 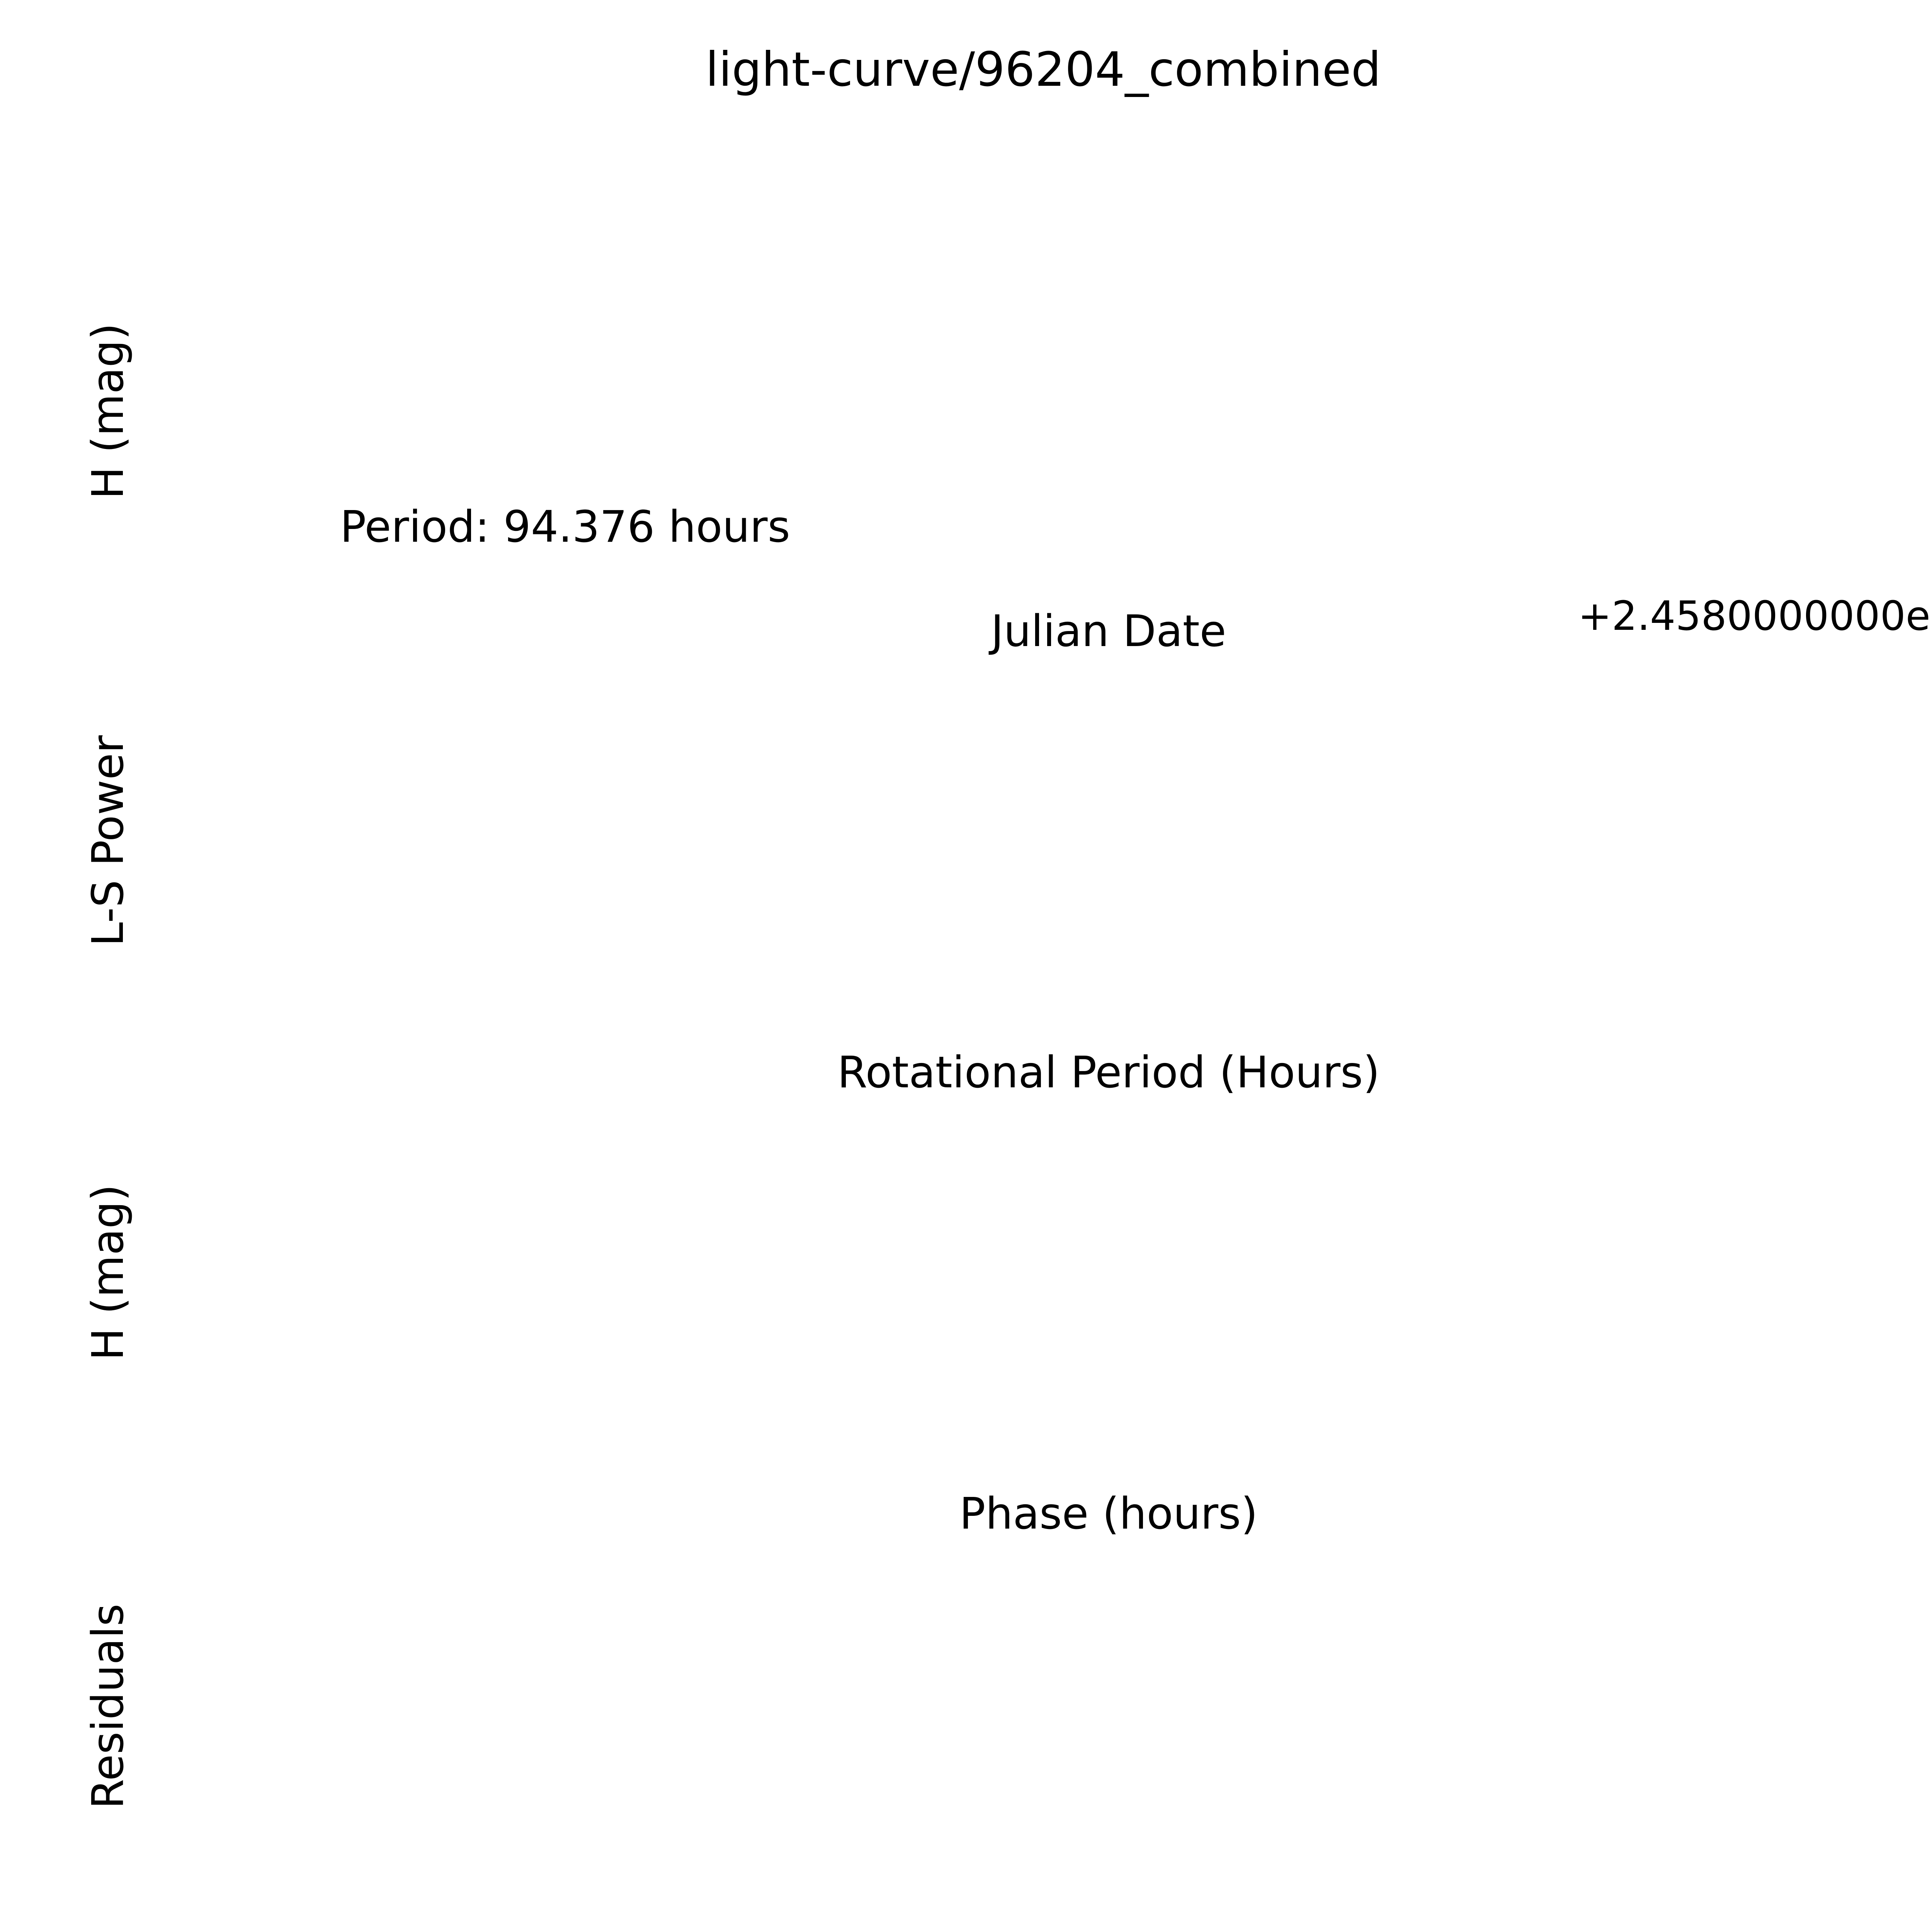 What do you see at coordinates (108, 841) in the screenshot?
I see `ylabel-ls-power: L-S Power` at bounding box center [108, 841].